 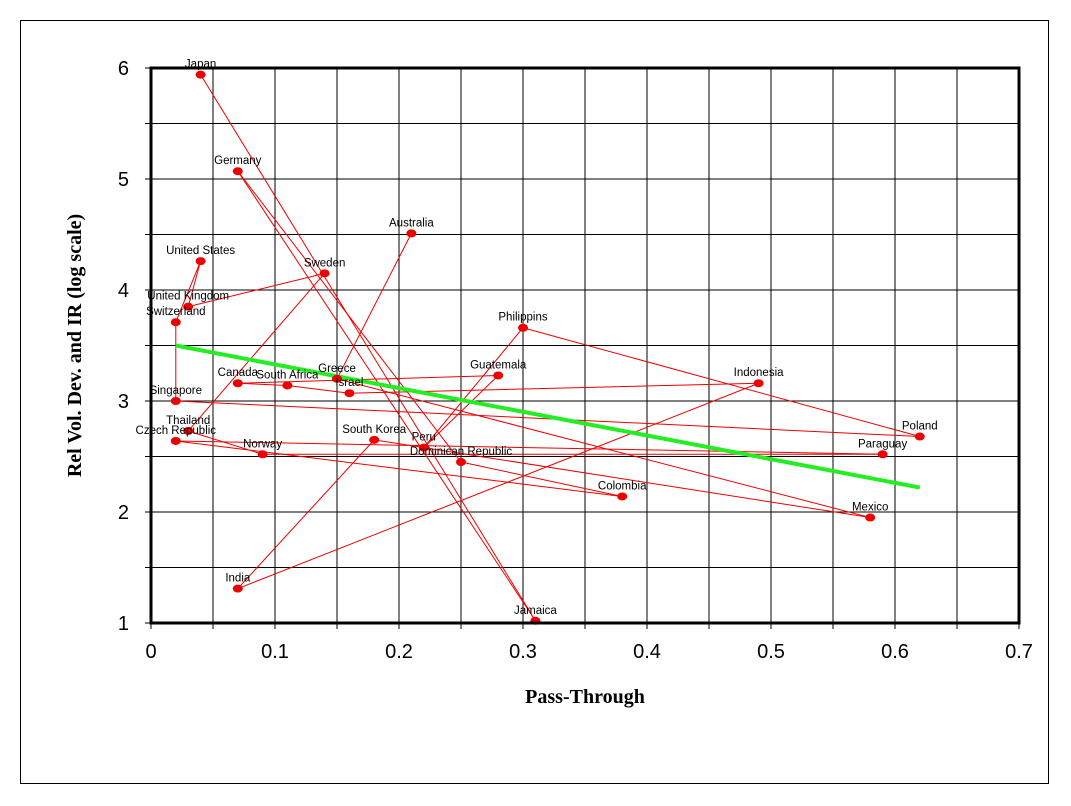 What do you see at coordinates (176, 391) in the screenshot?
I see `point-label: Singapore` at bounding box center [176, 391].